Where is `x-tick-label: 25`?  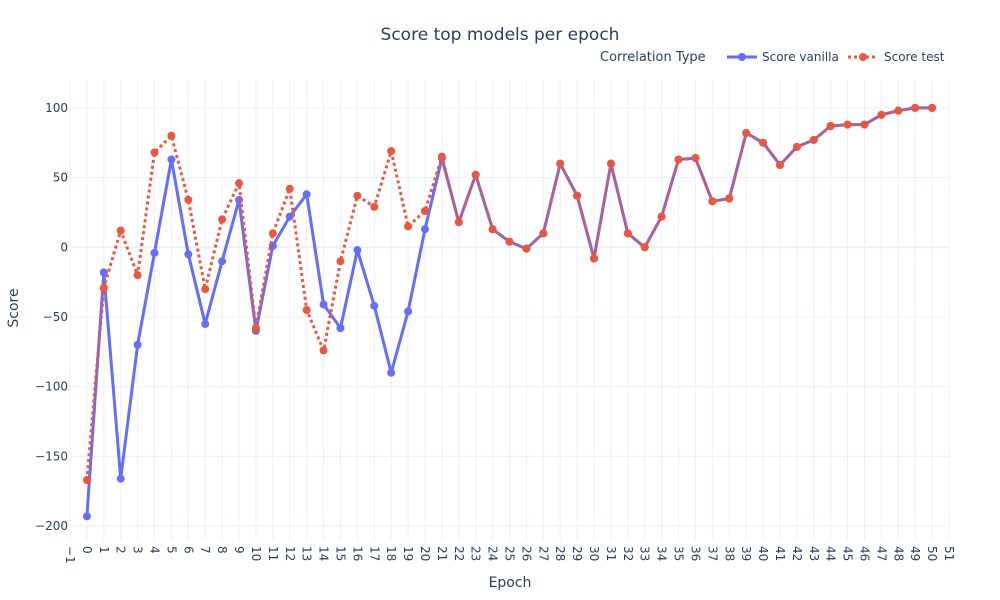
x-tick-label: 25 is located at coordinates (510, 553).